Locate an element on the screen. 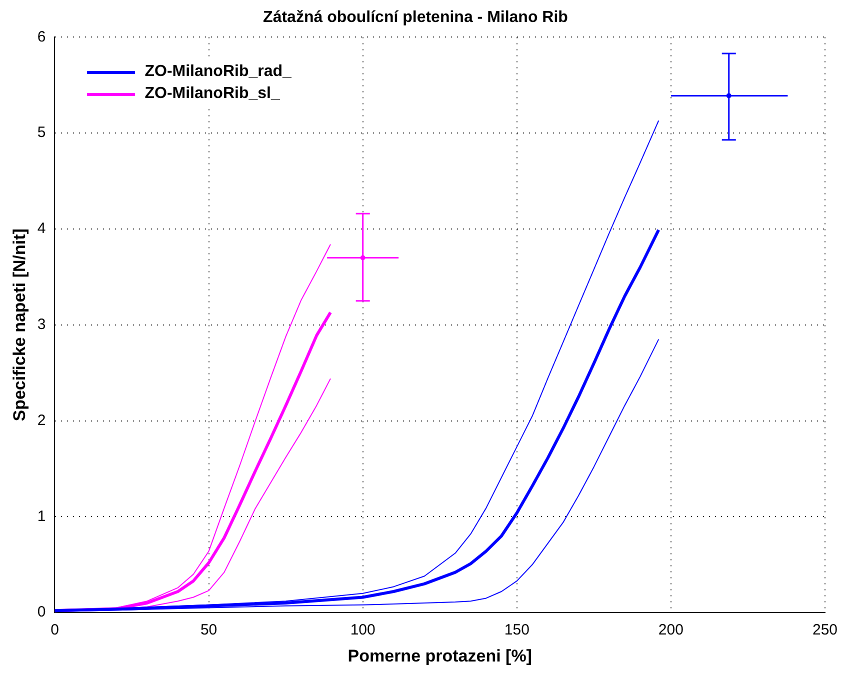 The width and height of the screenshot is (841, 673). x-tick-label: 0 is located at coordinates (54, 630).